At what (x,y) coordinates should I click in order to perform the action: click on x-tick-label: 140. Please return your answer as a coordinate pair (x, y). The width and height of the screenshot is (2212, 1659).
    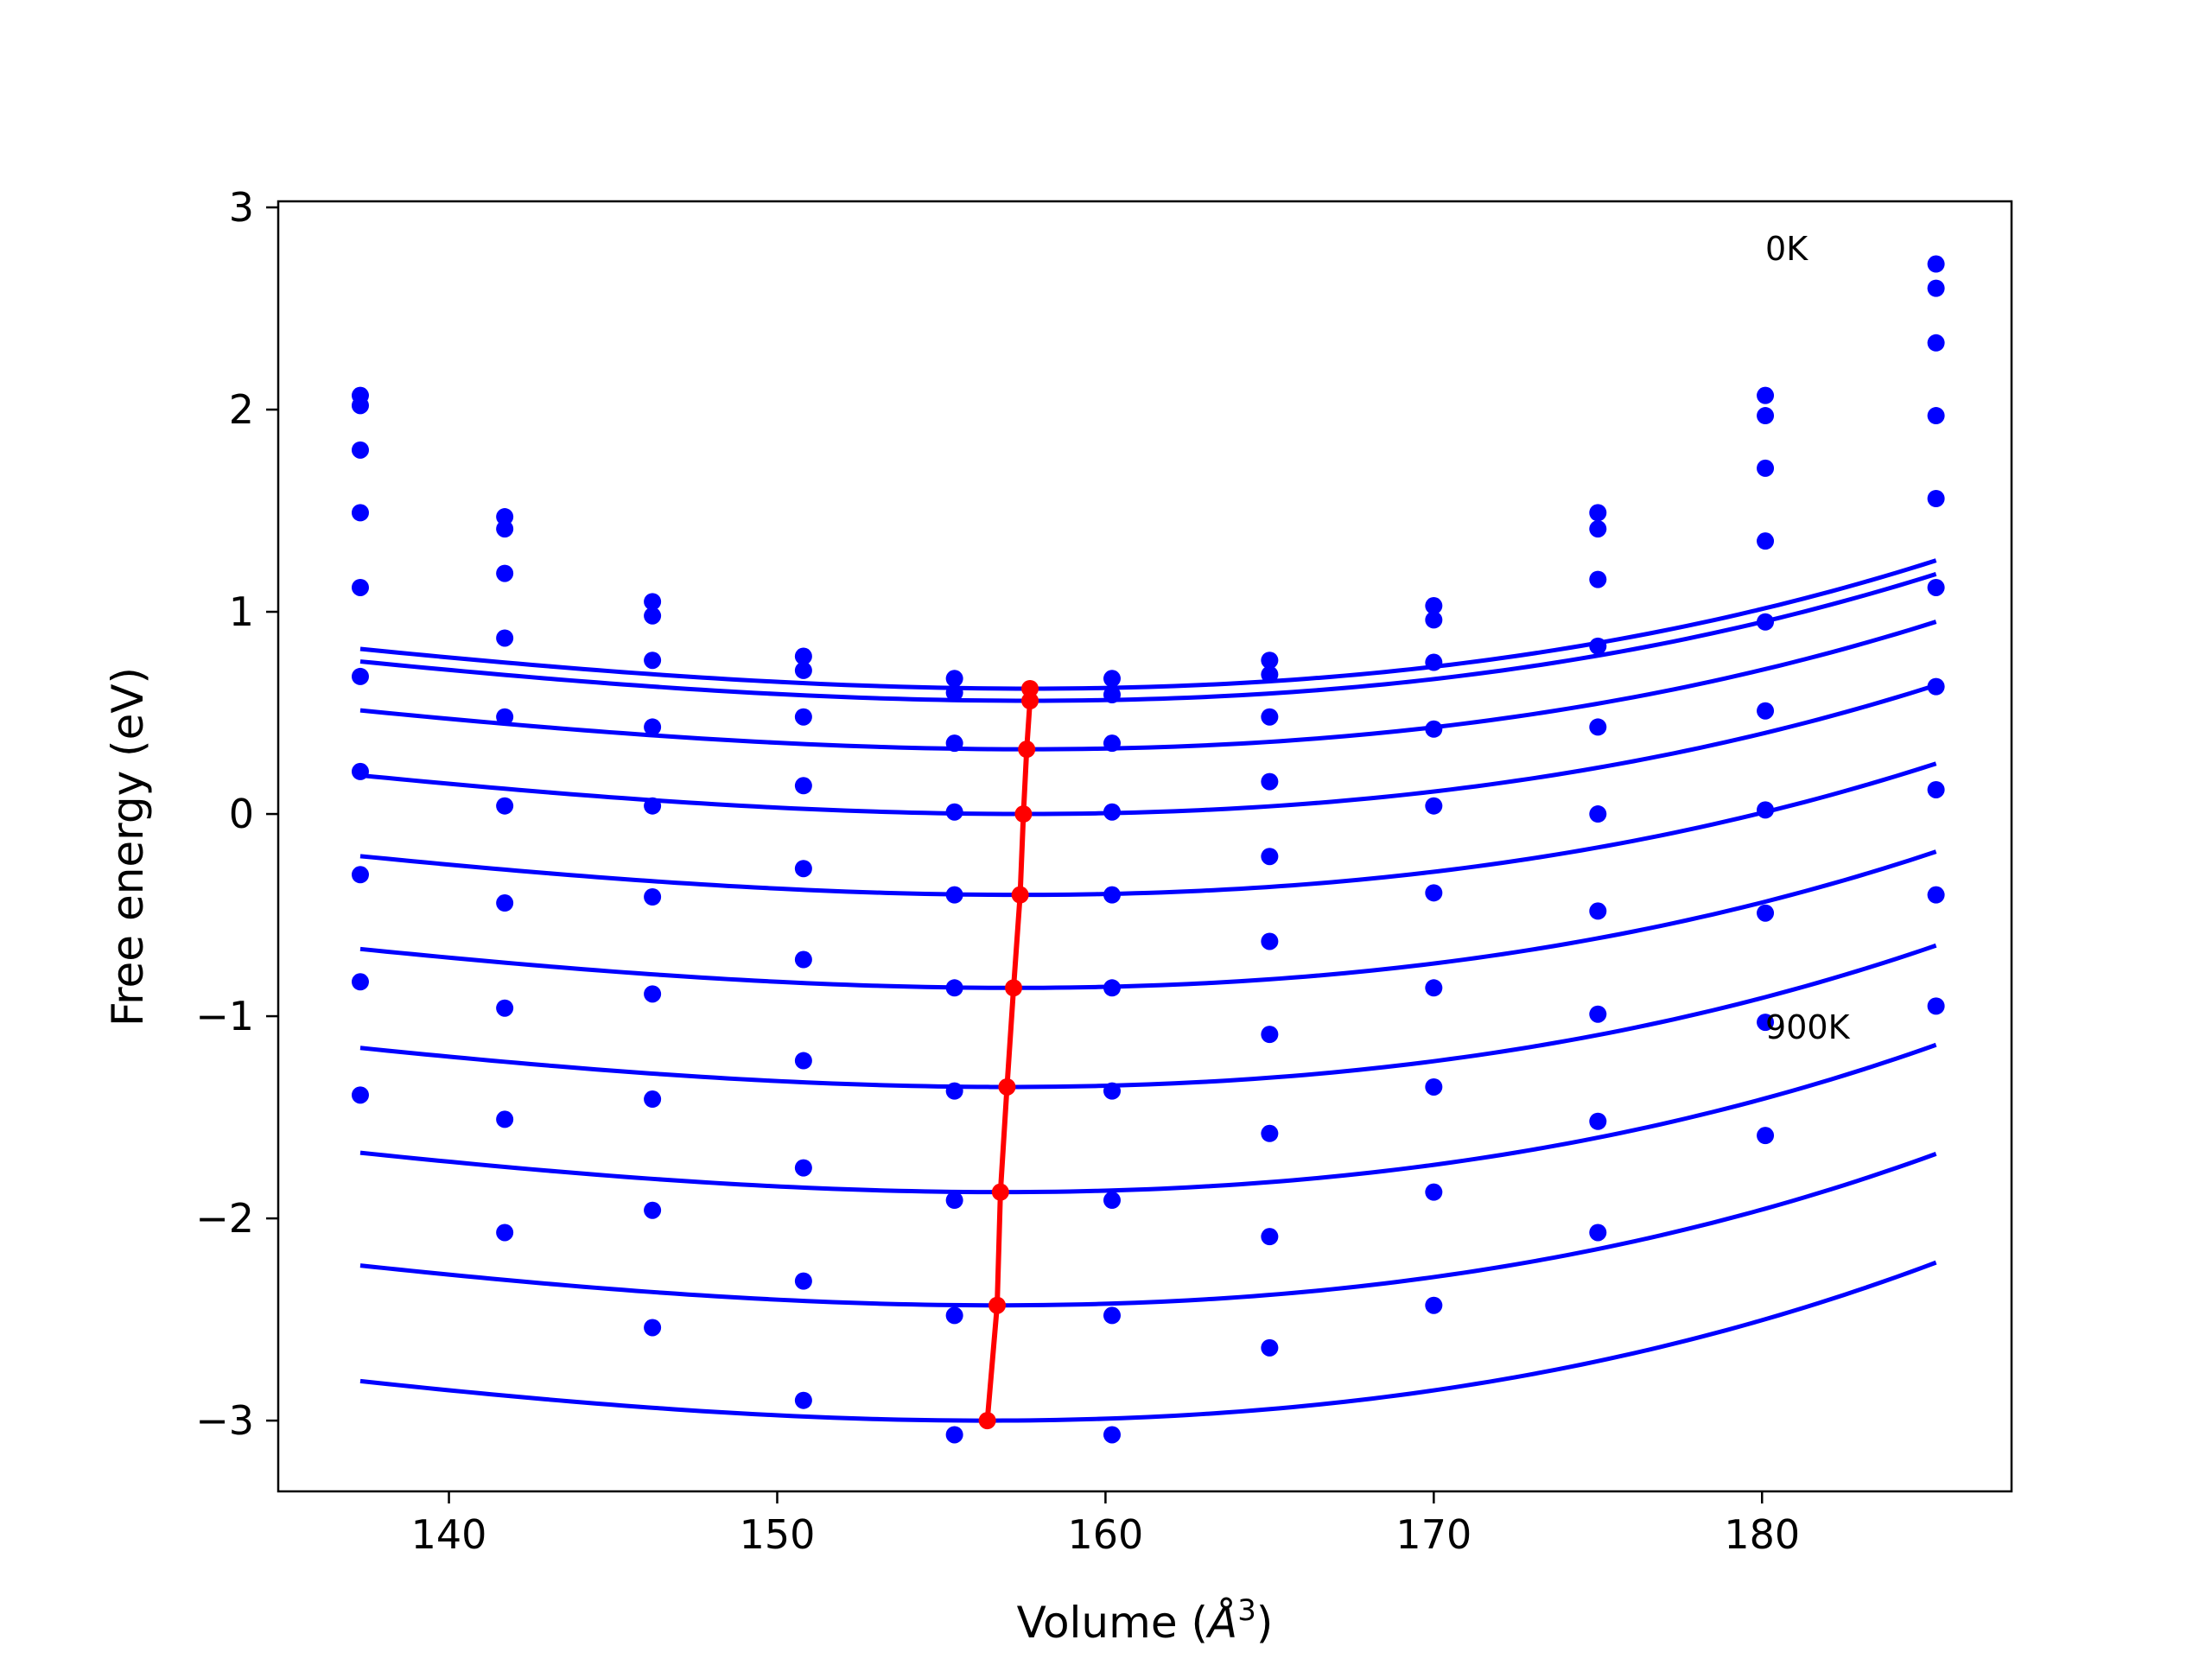
    Looking at the image, I should click on (449, 1534).